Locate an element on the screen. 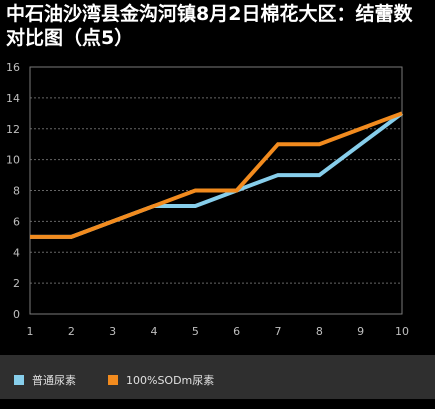  legend-label-series-1: 普通尿素 is located at coordinates (54, 380).